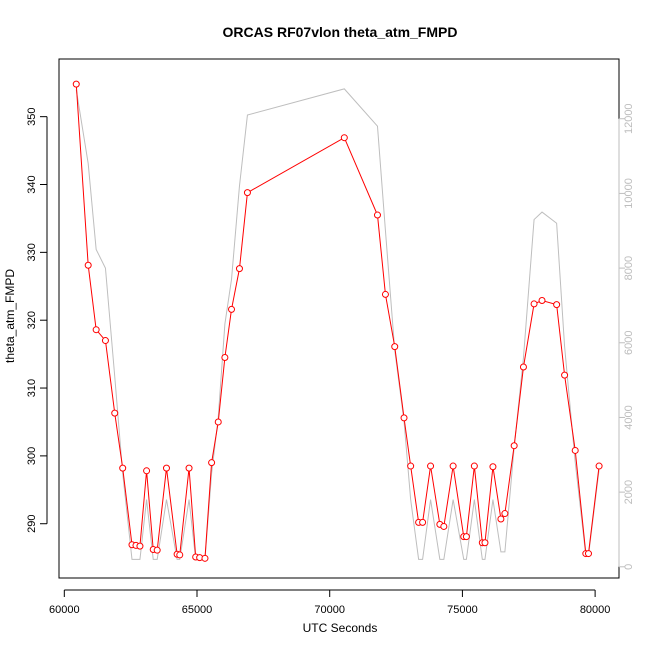 The image size is (650, 650). Describe the element at coordinates (32, 456) in the screenshot. I see `y-tick-label: 300` at that location.